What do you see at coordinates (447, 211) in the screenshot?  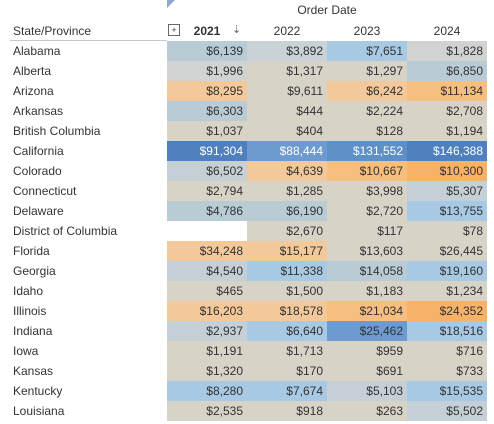 I see `table-cell: $13,755` at bounding box center [447, 211].